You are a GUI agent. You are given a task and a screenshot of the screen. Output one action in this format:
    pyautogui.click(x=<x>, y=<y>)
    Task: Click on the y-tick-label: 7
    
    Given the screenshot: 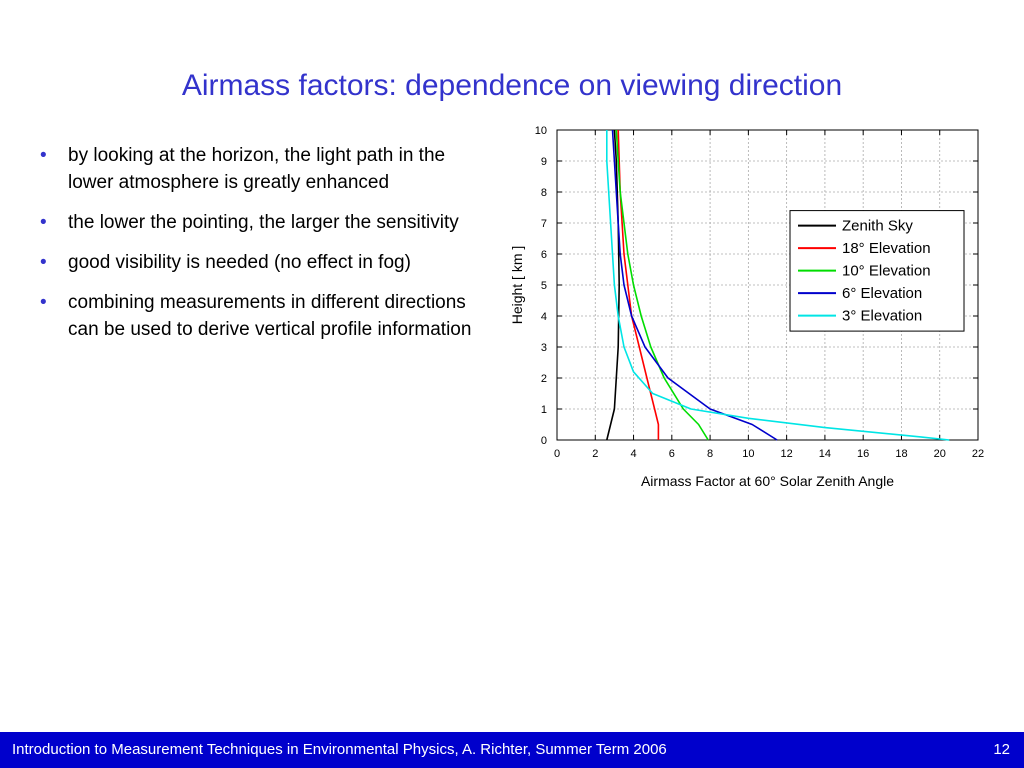 What is the action you would take?
    pyautogui.click(x=544, y=224)
    